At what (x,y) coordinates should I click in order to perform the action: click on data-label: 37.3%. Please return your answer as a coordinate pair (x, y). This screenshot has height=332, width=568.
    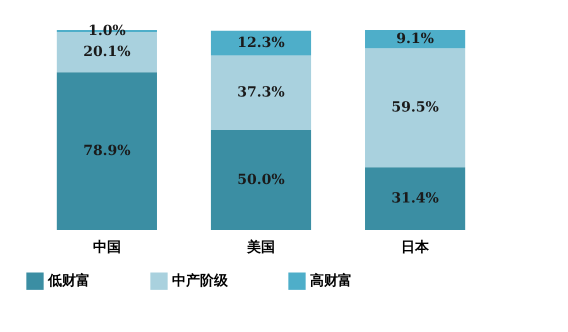
    Looking at the image, I should click on (261, 92).